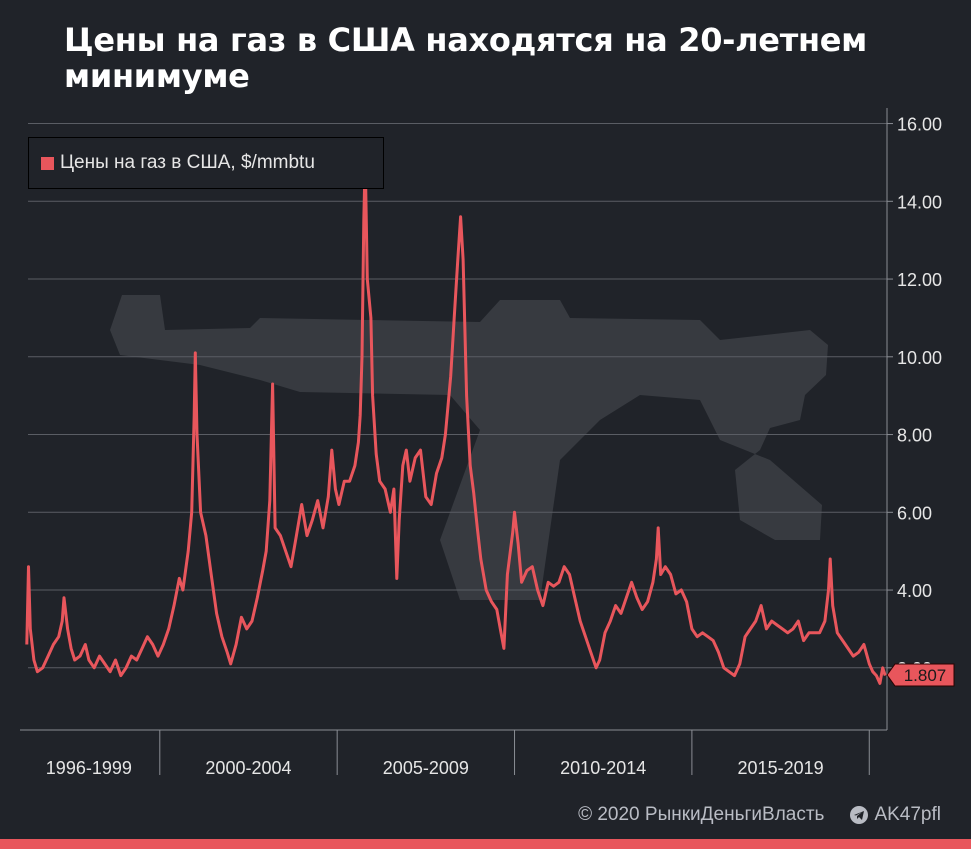 This screenshot has width=971, height=849. Describe the element at coordinates (701, 814) in the screenshot. I see `copyright-text: © 2020 РынкиДеньгиВласть` at that location.